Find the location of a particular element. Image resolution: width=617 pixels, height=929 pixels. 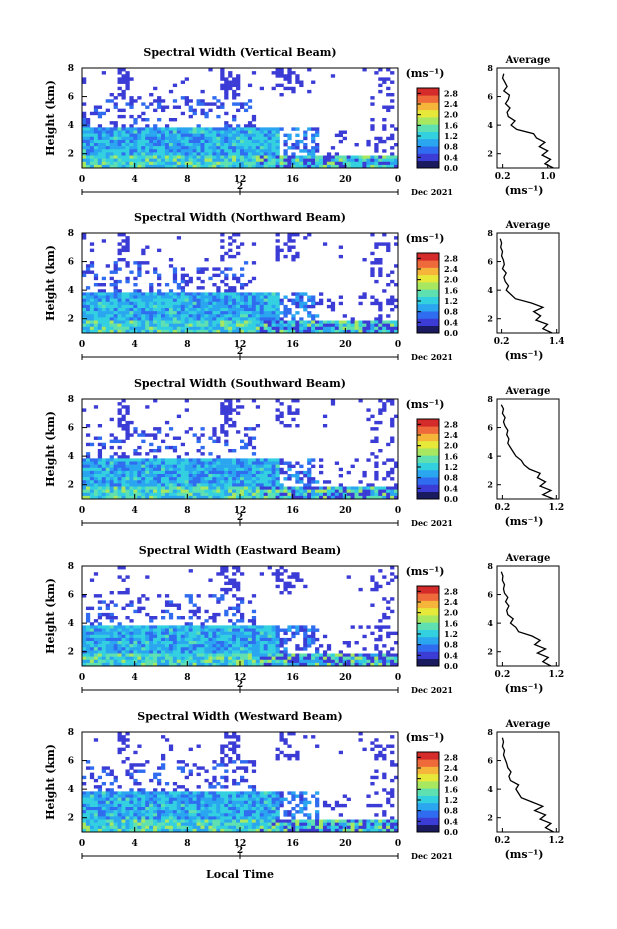

colorbar-swatch is located at coordinates (428, 108).